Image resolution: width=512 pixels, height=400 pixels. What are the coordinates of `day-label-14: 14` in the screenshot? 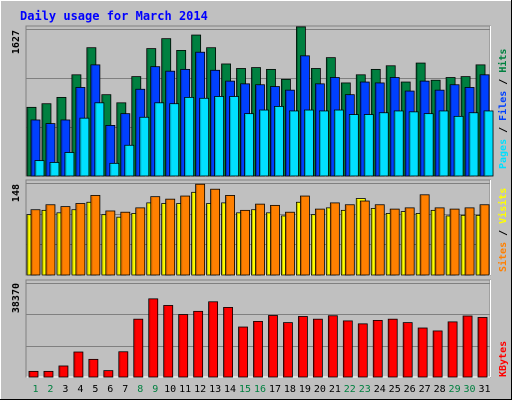 It's located at (230, 389).